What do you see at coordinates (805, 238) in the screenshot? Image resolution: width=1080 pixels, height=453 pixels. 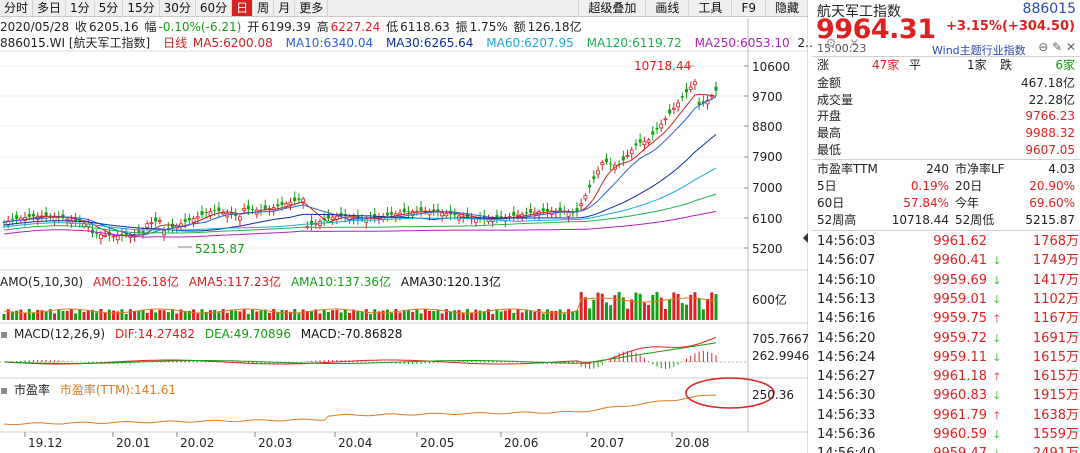 I see `collapse-panel-icon` at bounding box center [805, 238].